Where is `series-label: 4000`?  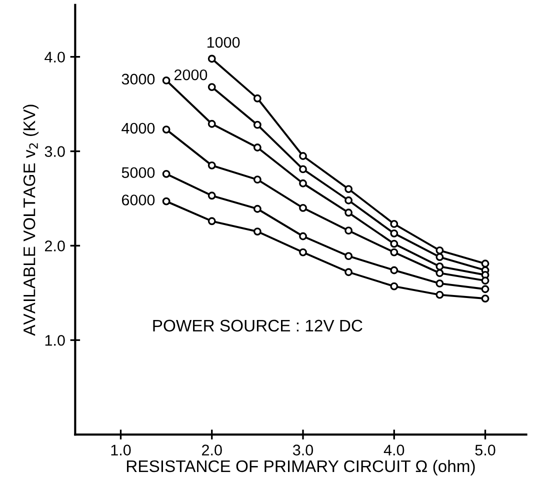 series-label: 4000 is located at coordinates (138, 128).